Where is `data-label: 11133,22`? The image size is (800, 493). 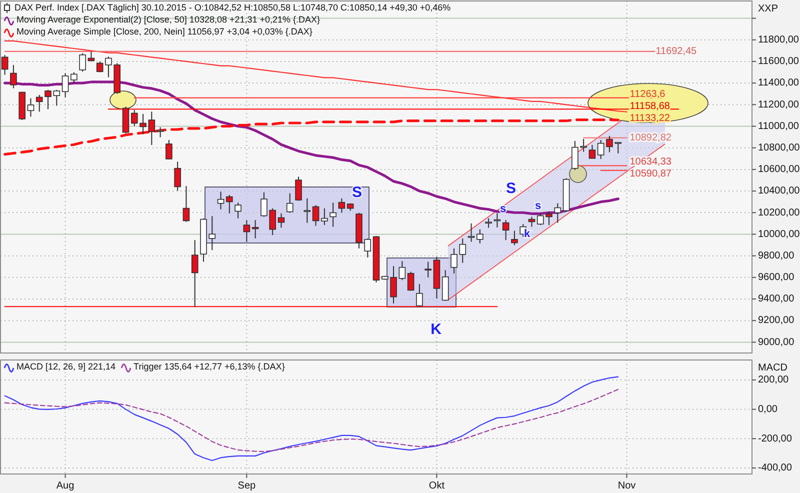 data-label: 11133,22 is located at coordinates (650, 118).